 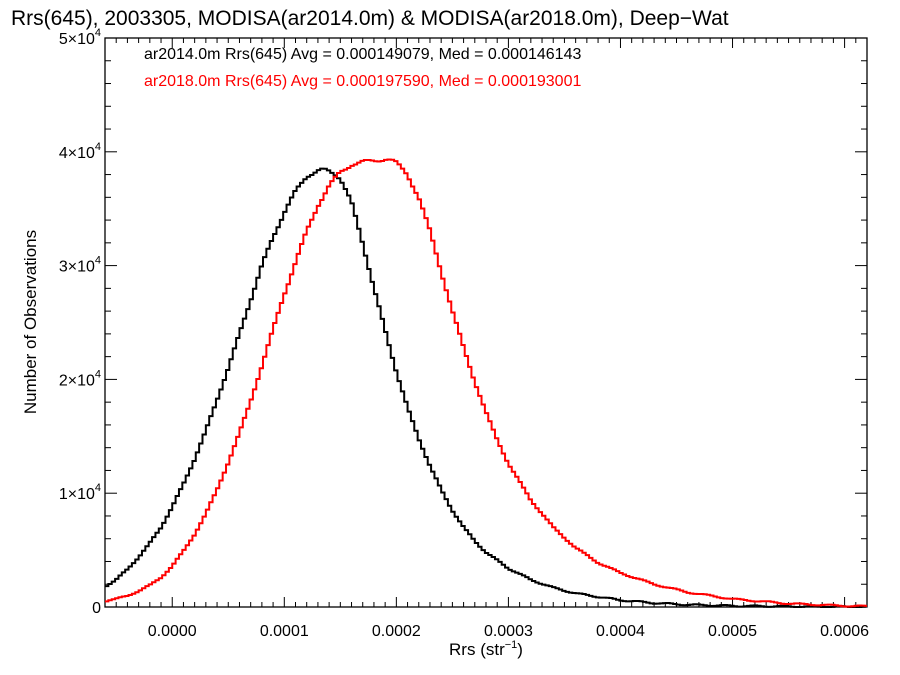 What do you see at coordinates (80, 151) in the screenshot?
I see `y-tick-label: 4×10⁴` at bounding box center [80, 151].